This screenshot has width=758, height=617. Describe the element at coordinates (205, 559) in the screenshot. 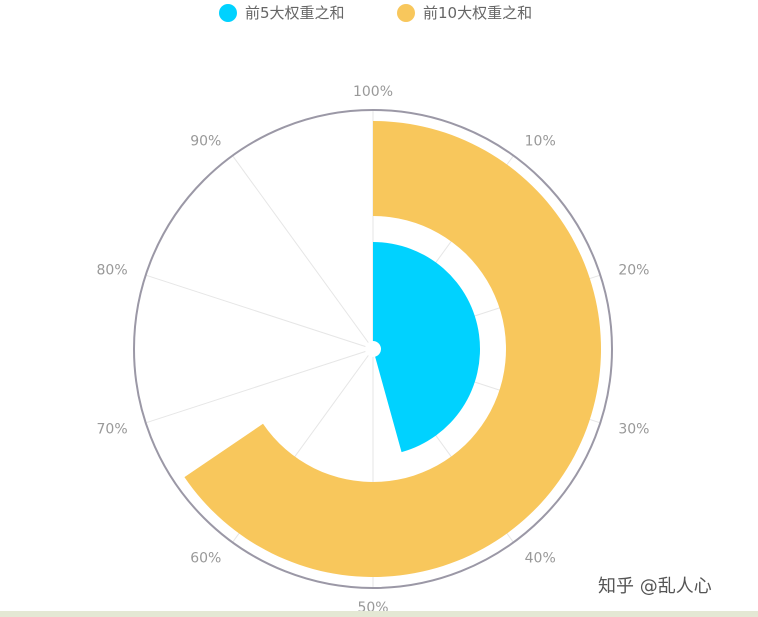

I see `angle-tick-label: 60%` at that location.